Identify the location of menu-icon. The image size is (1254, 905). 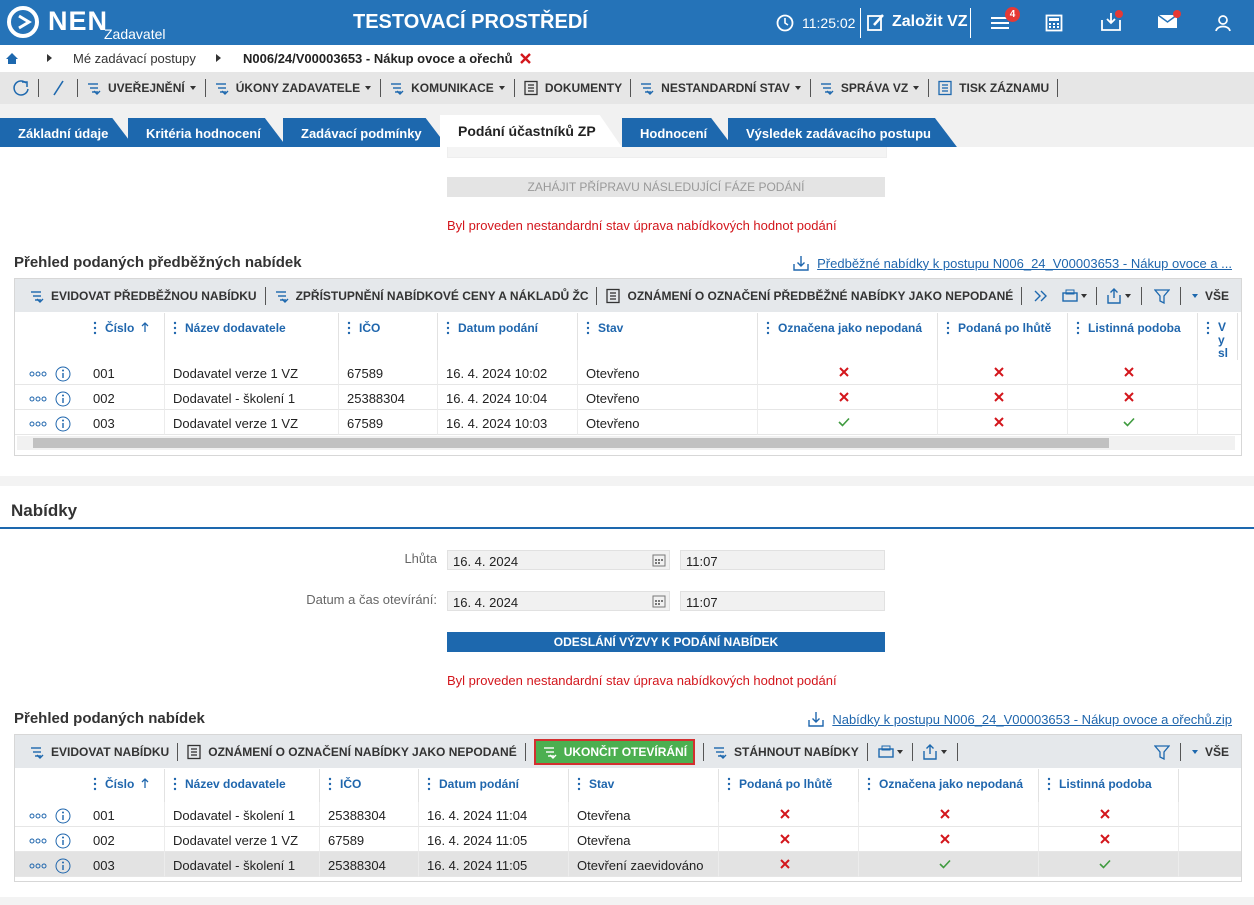
(531, 88).